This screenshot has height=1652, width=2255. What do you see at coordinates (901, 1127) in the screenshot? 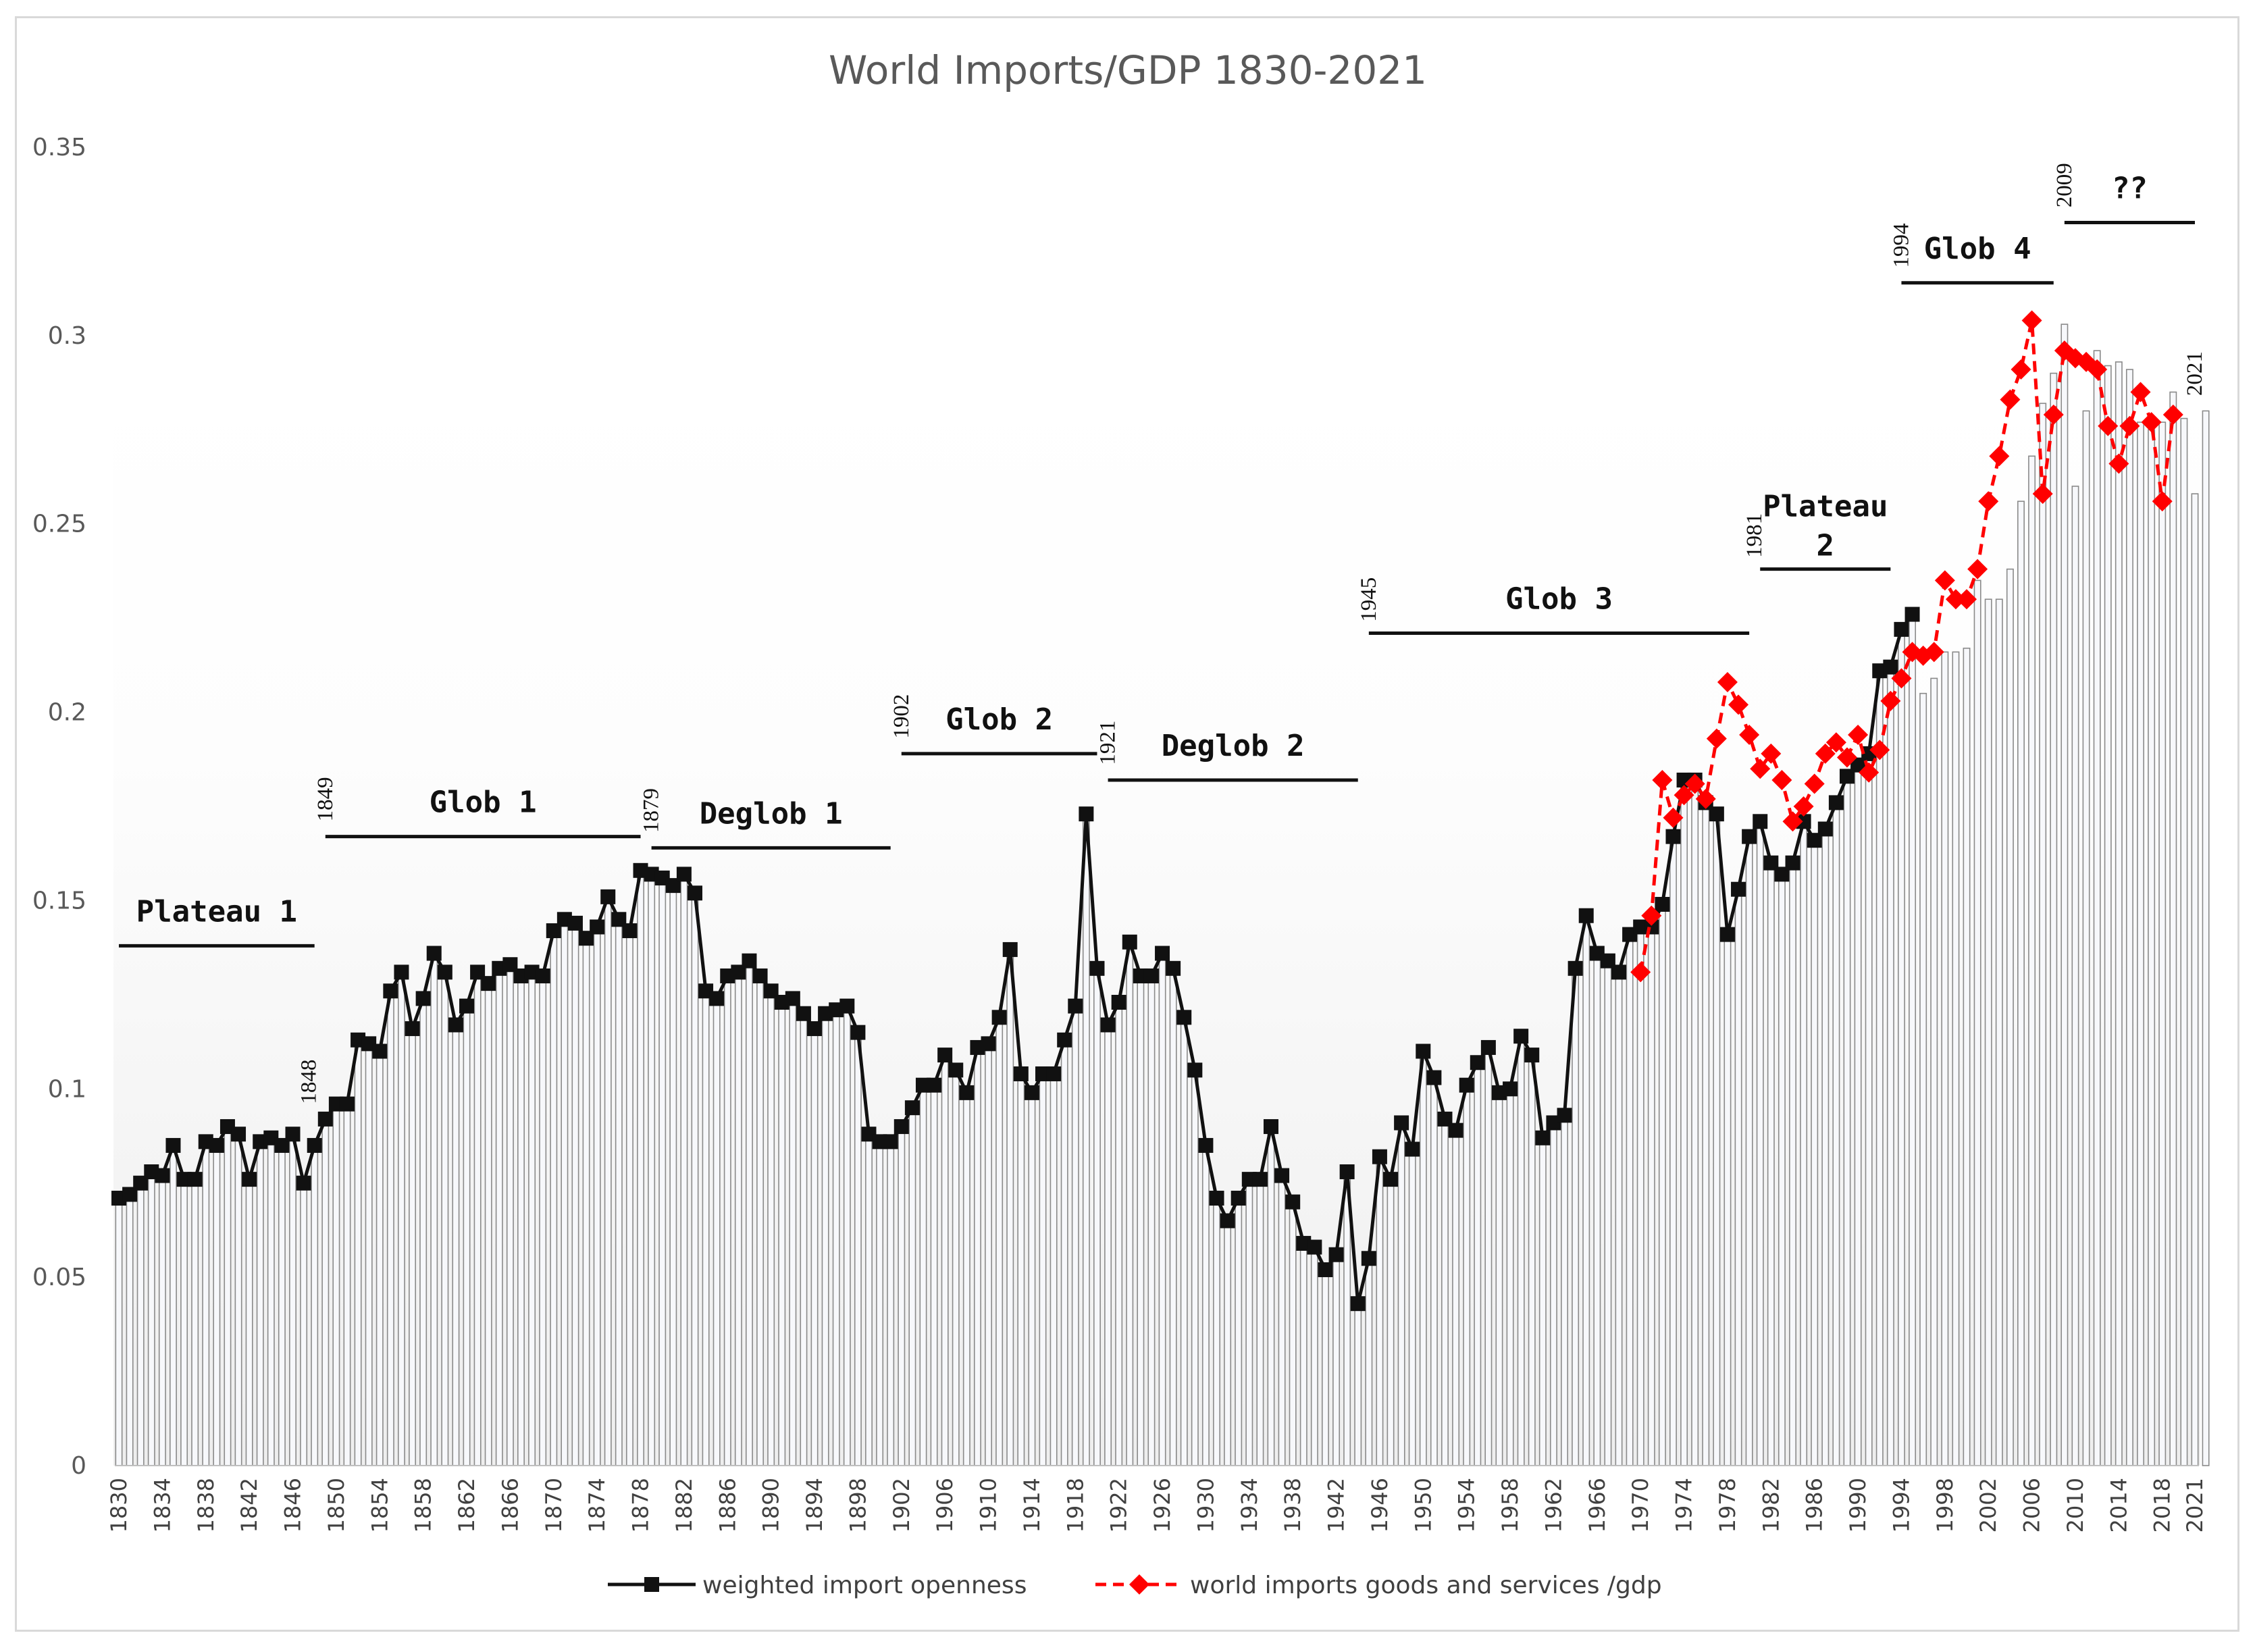
I see `point-weighted-import-openness-1902` at bounding box center [901, 1127].